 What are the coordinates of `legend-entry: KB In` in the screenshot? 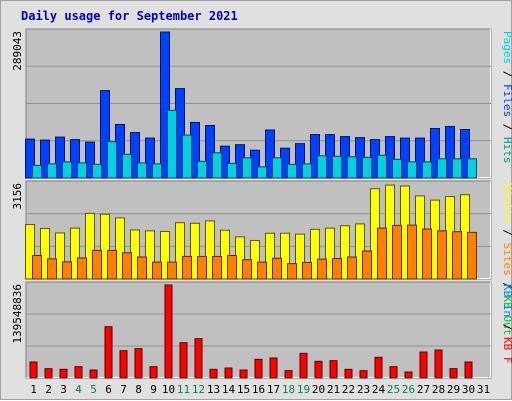 It's located at (506, 300).